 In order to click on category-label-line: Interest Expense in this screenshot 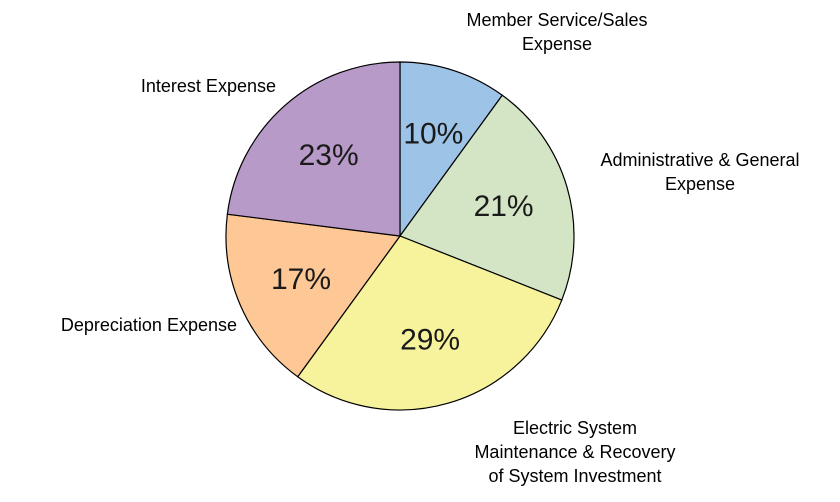, I will do `click(208, 86)`.